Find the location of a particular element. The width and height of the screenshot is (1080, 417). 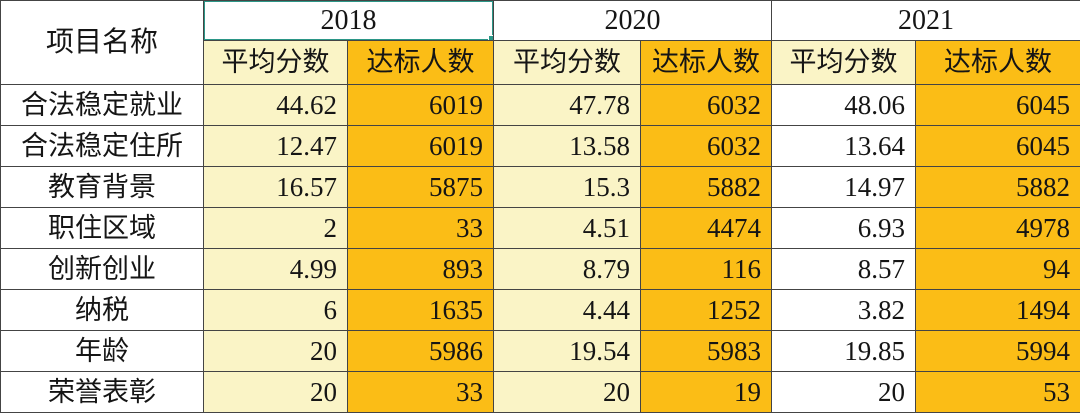

project-name-cell: 合法稳定就业 is located at coordinates (102, 105).